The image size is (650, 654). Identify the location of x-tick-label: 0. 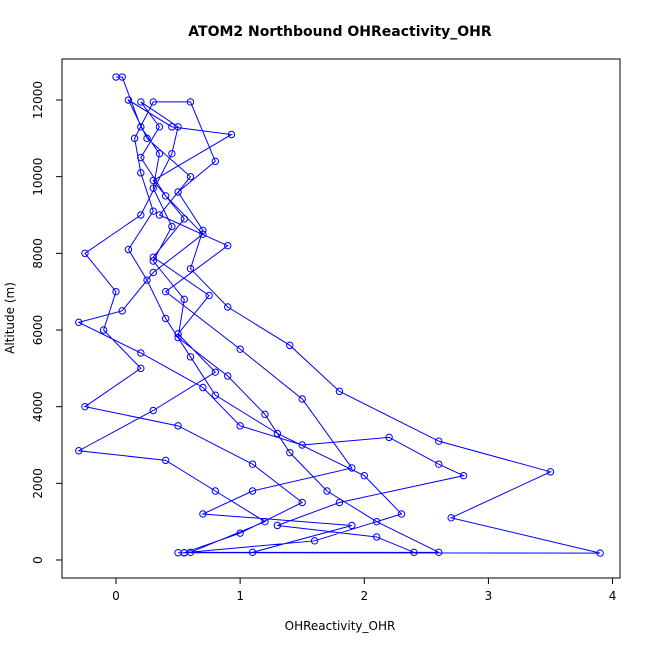
(116, 596).